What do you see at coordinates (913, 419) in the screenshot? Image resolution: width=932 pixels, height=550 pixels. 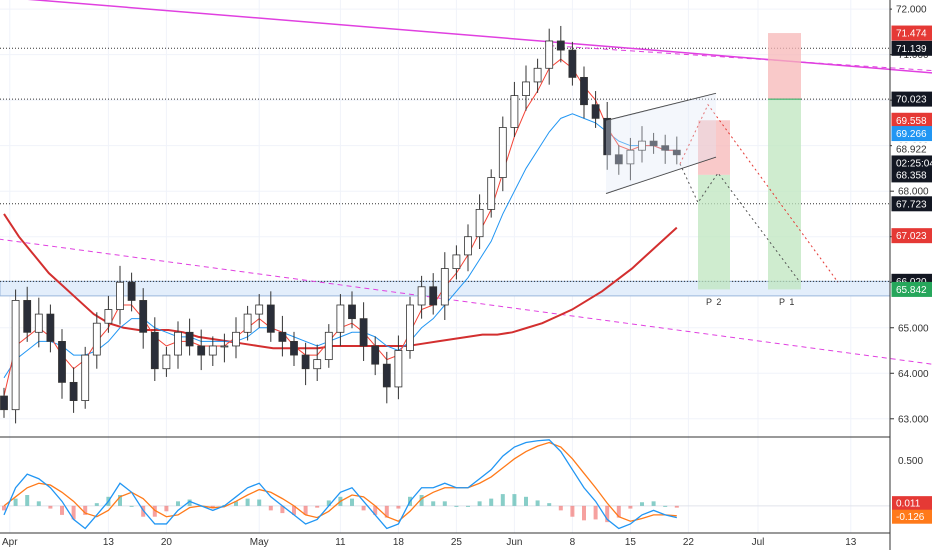 I see `y-tick-label: 63.000` at bounding box center [913, 419].